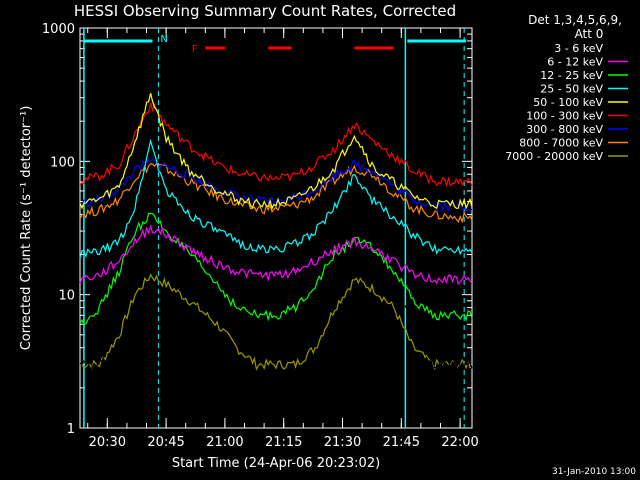  What do you see at coordinates (342, 442) in the screenshot?
I see `x-tick-label: 21:30` at bounding box center [342, 442].